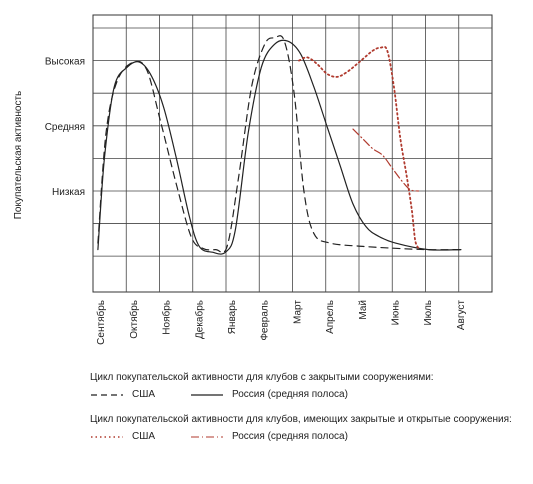 The height and width of the screenshot is (484, 533). I want to click on legend-swatch-dashed, so click(107, 394).